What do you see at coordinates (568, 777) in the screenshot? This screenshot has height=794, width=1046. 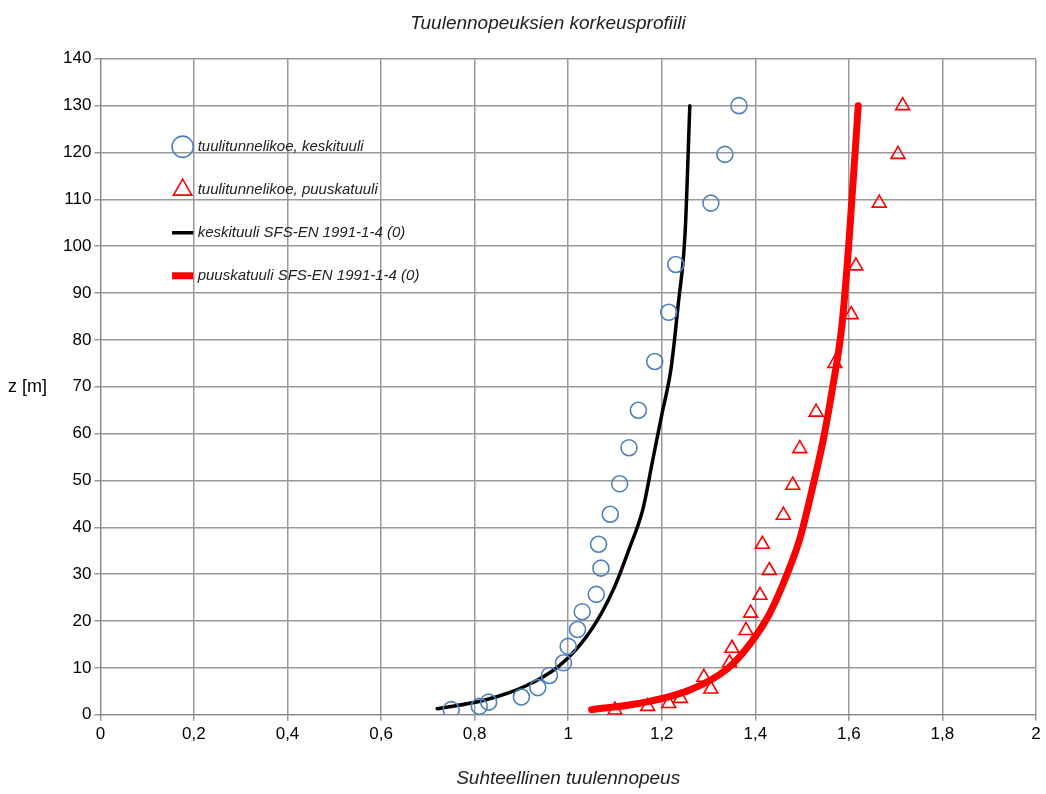 I see `x-axis-title: Suhteellinen tuulennopeus` at bounding box center [568, 777].